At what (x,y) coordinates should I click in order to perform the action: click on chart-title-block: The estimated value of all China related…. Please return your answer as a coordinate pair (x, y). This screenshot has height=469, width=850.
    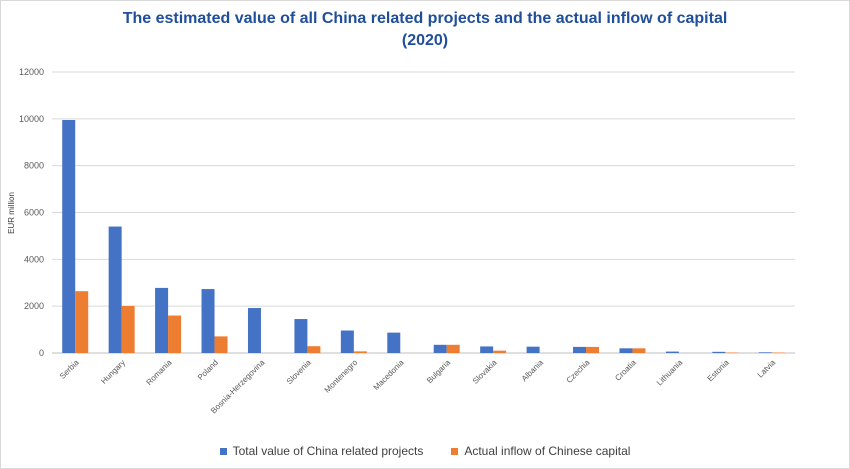
    Looking at the image, I should click on (425, 30).